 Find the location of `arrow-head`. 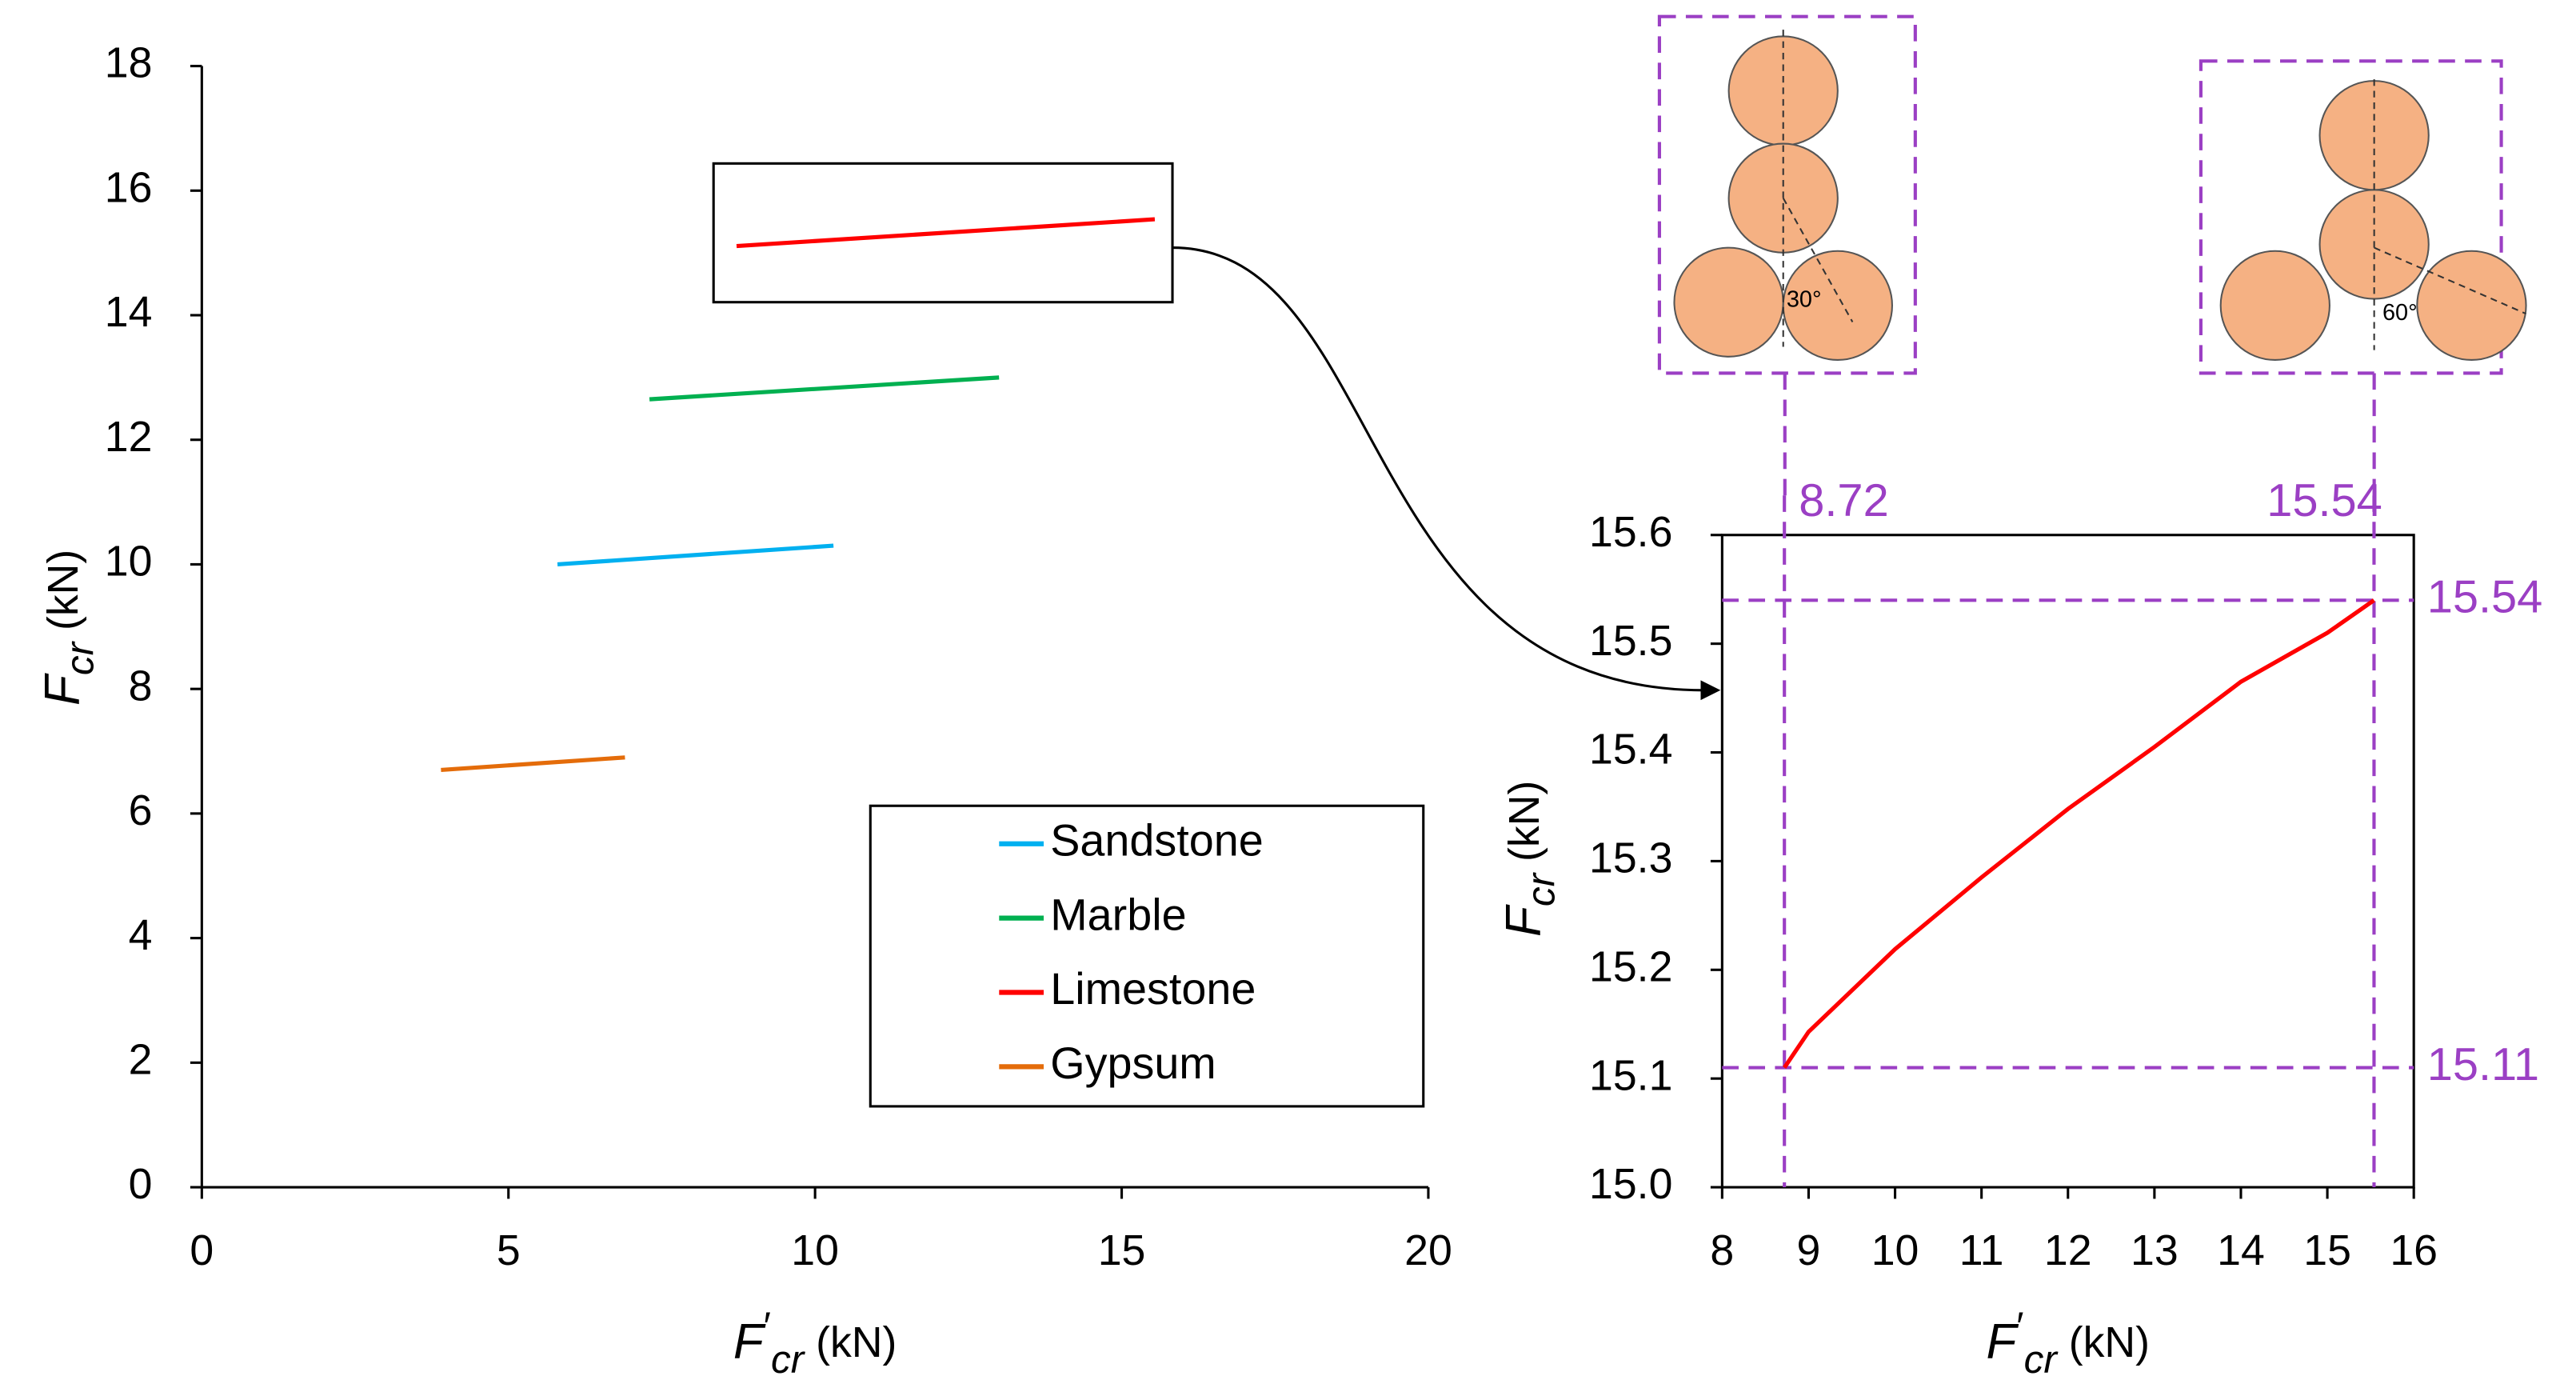

arrow-head is located at coordinates (1710, 690).